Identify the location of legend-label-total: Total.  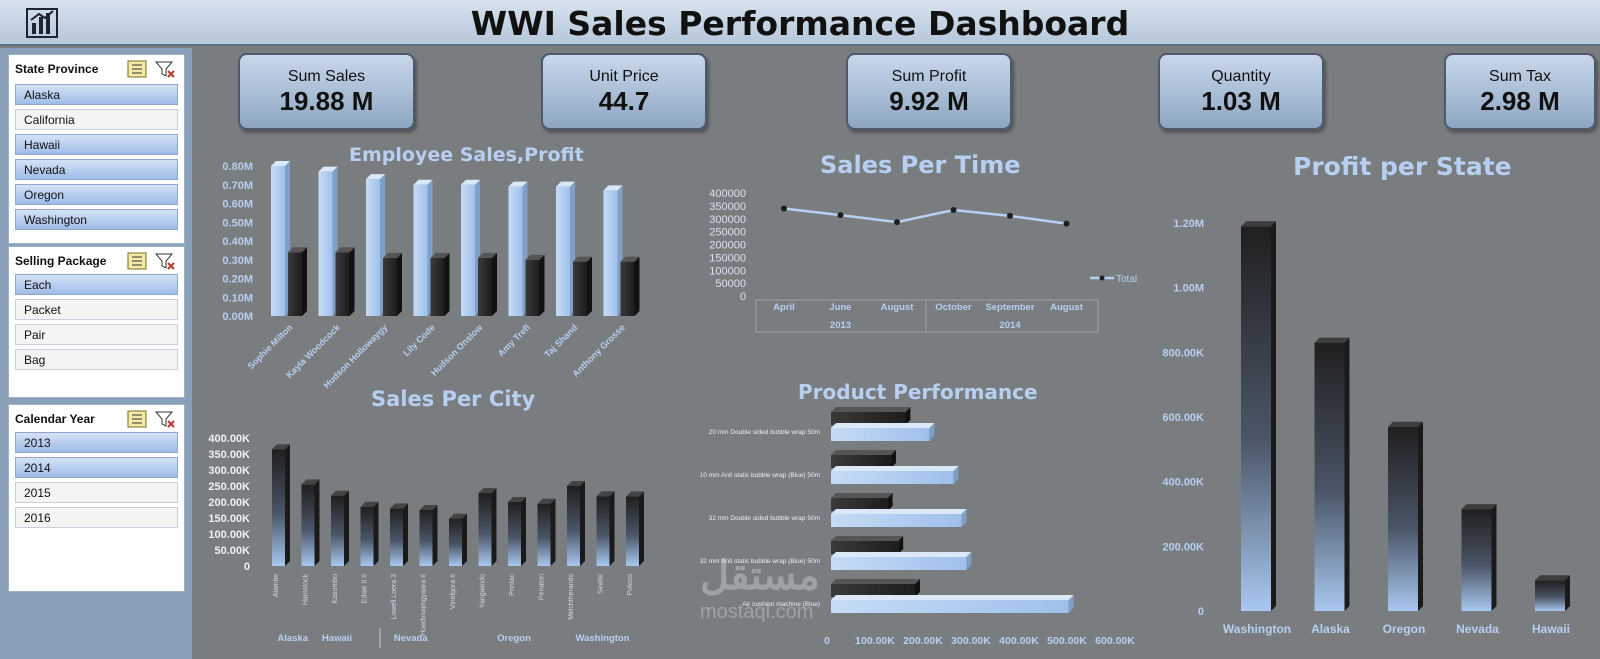
(1126, 279).